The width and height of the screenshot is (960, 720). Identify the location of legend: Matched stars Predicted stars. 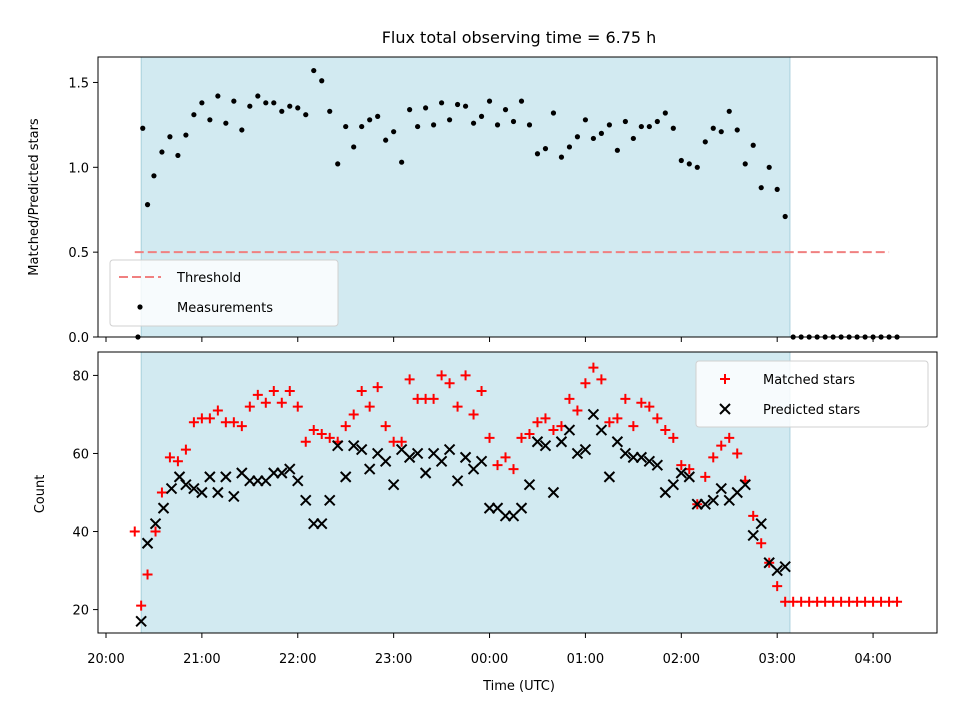
(812, 394).